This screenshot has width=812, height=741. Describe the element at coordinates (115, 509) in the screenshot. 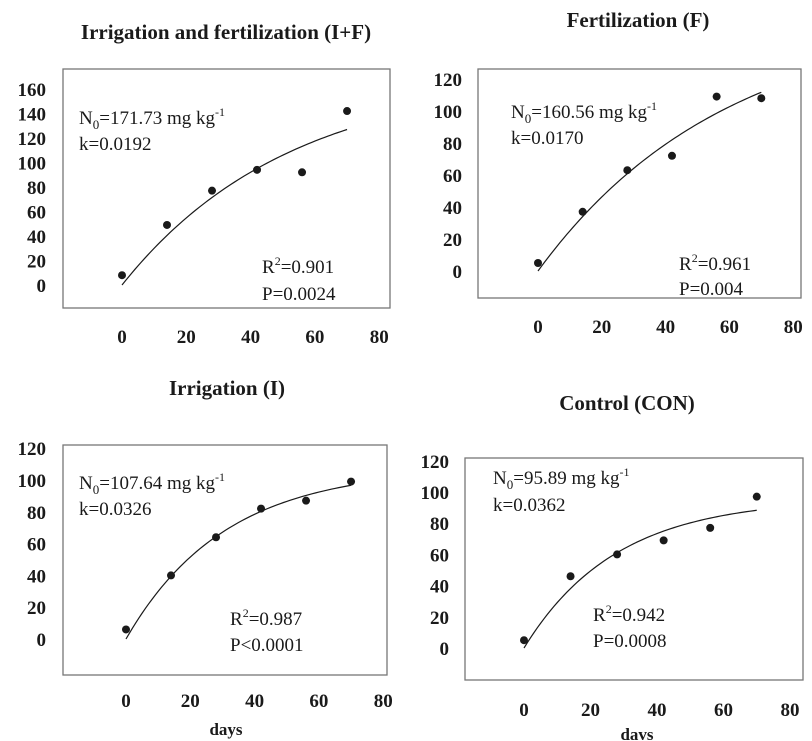

I see `k-annotation: k=0.0326` at that location.